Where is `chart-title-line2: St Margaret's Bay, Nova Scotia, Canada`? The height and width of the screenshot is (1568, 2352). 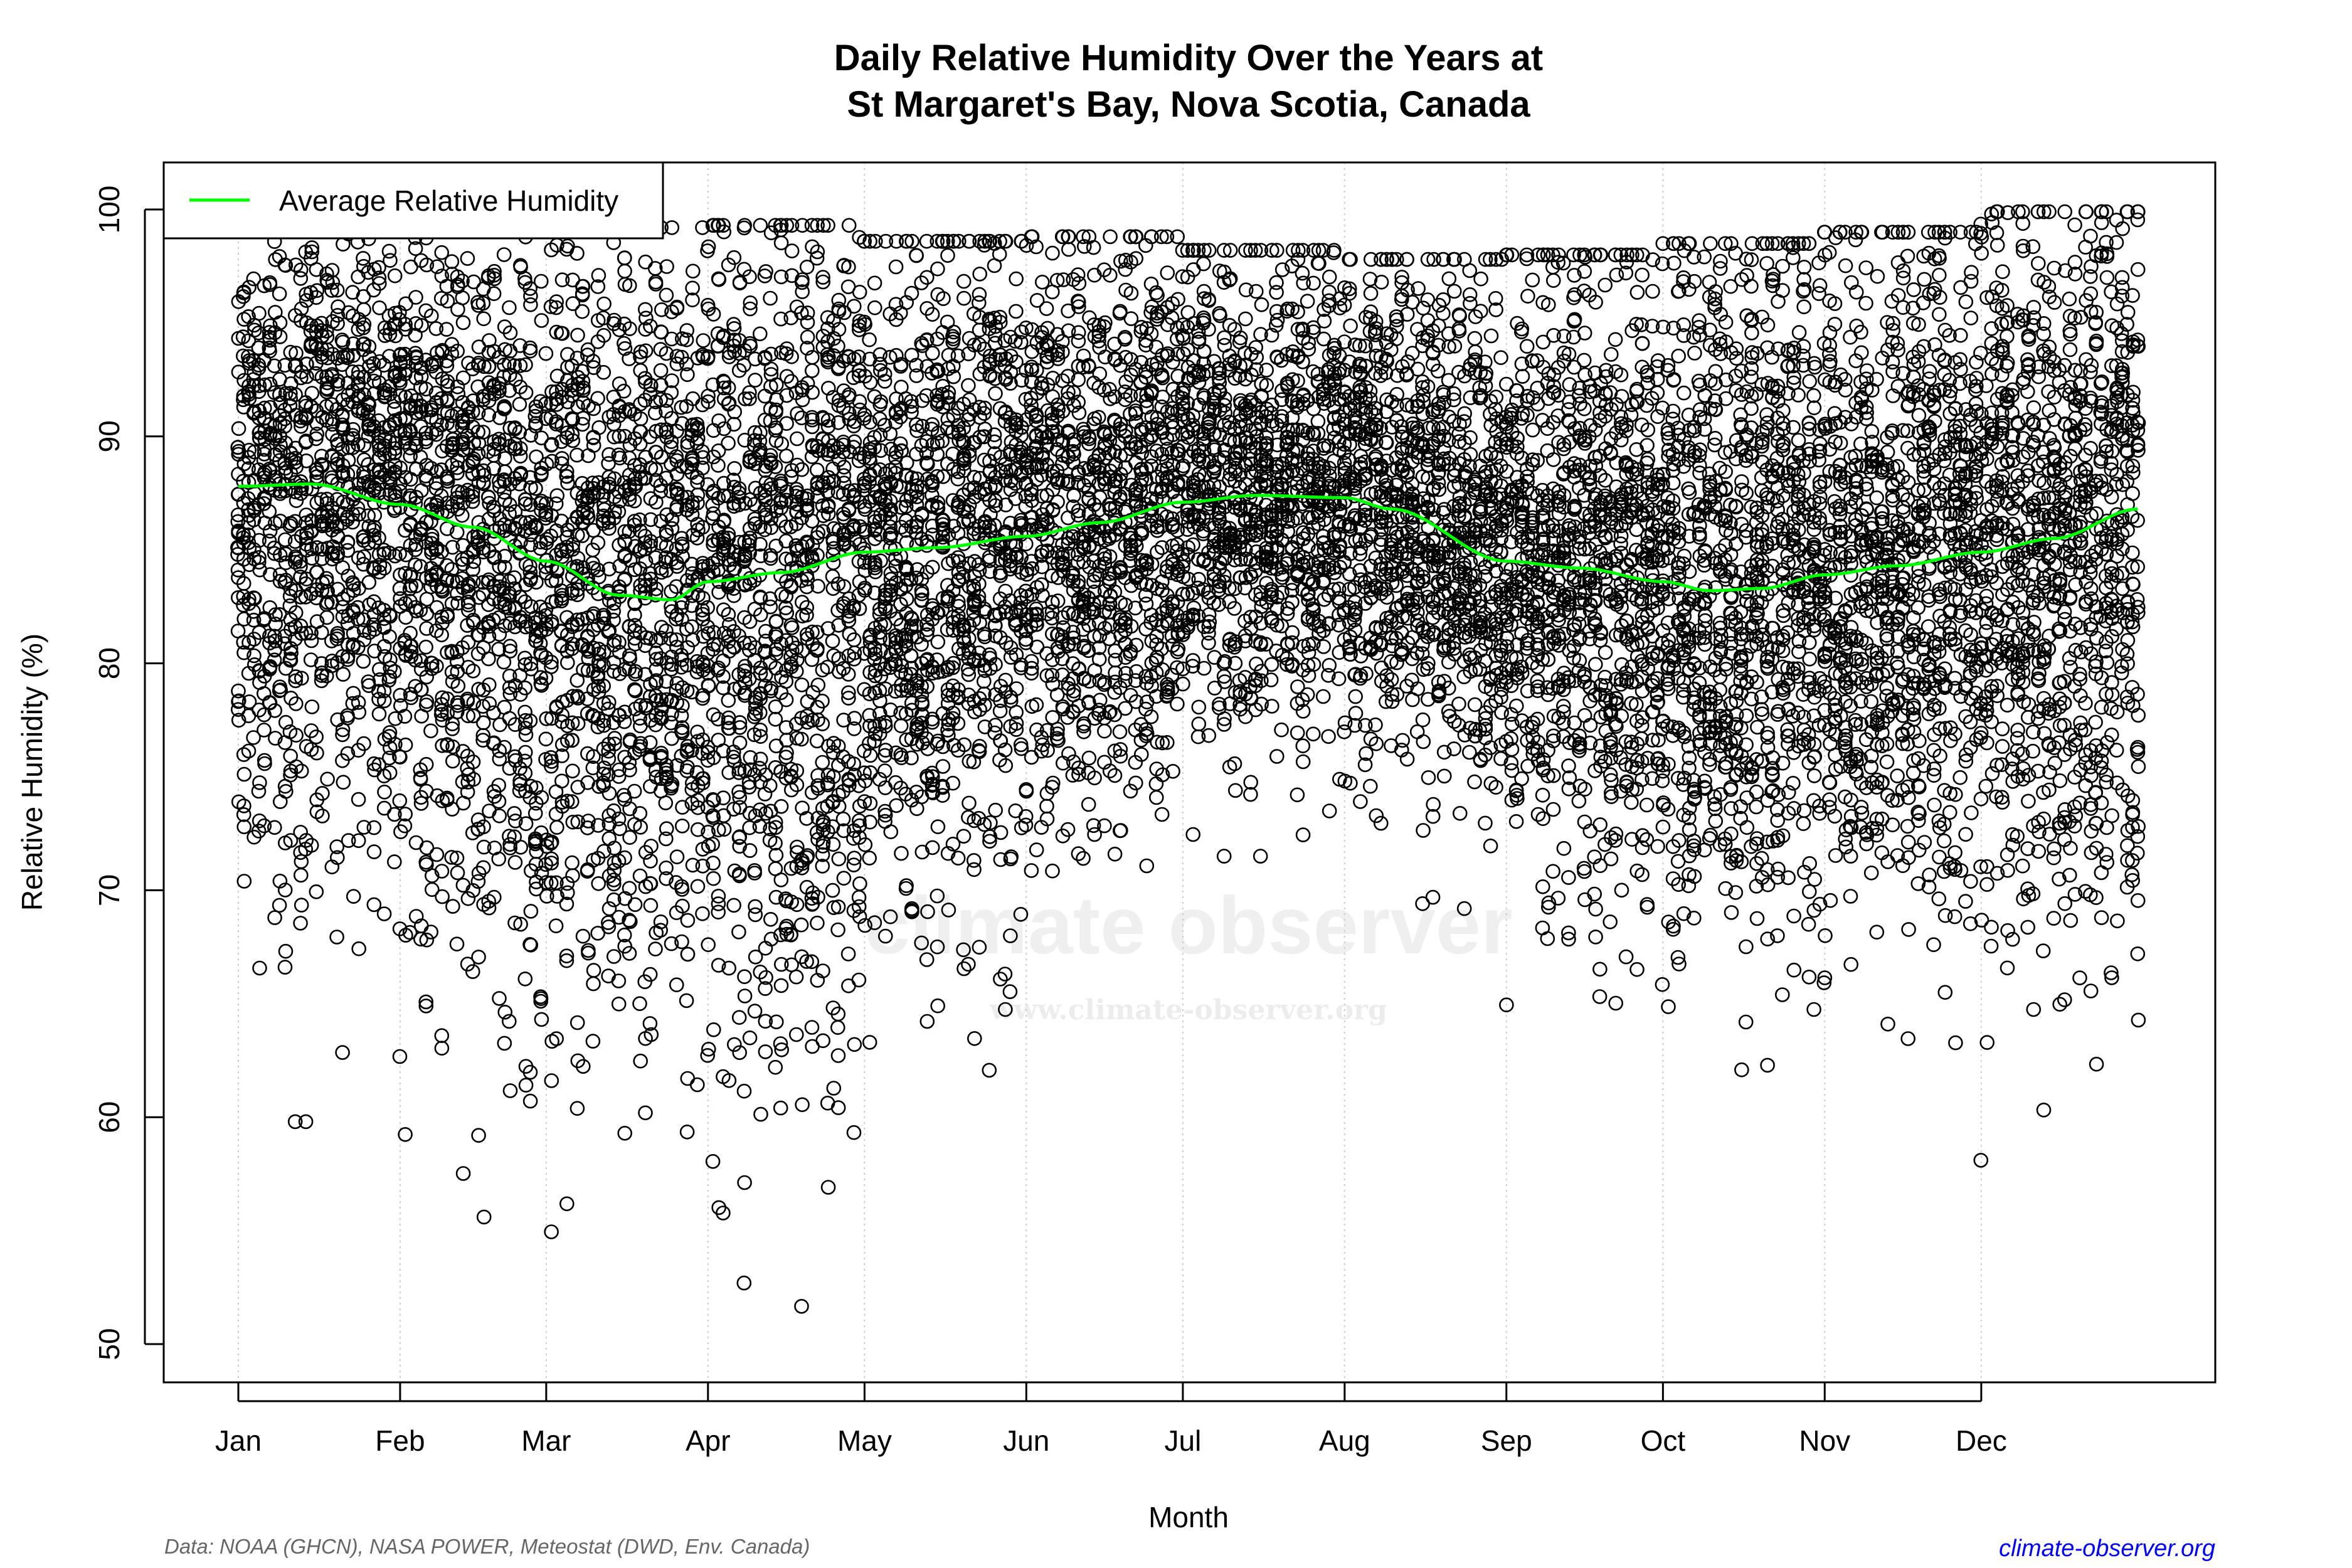 chart-title-line2: St Margaret's Bay, Nova Scotia, Canada is located at coordinates (1188, 105).